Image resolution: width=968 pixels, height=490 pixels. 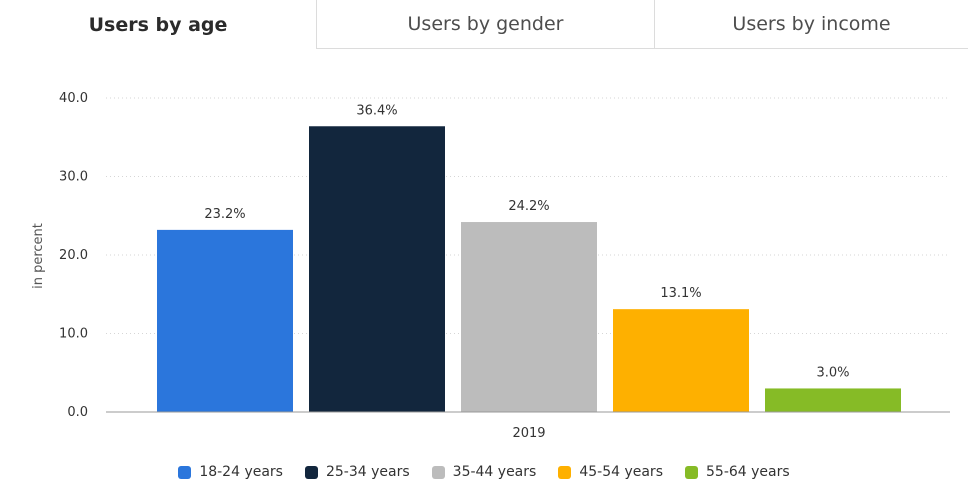 What do you see at coordinates (528, 433) in the screenshot?
I see `x-tick-label: 2019` at bounding box center [528, 433].